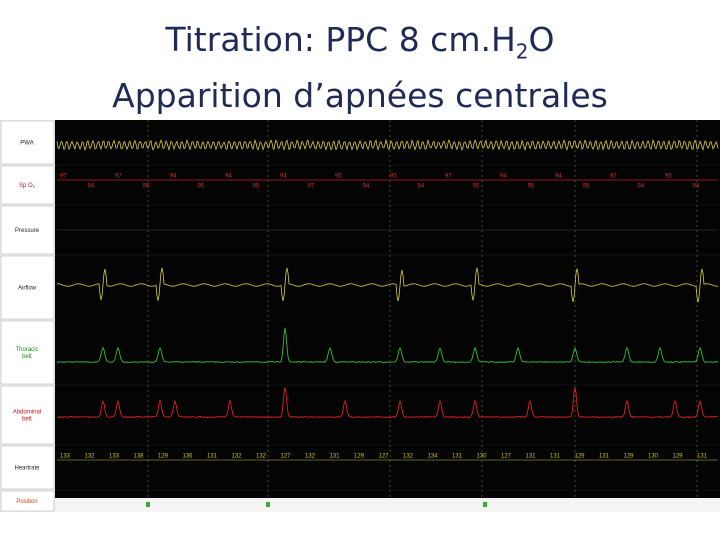  Describe the element at coordinates (541, 39) in the screenshot. I see `title-text: O` at that location.